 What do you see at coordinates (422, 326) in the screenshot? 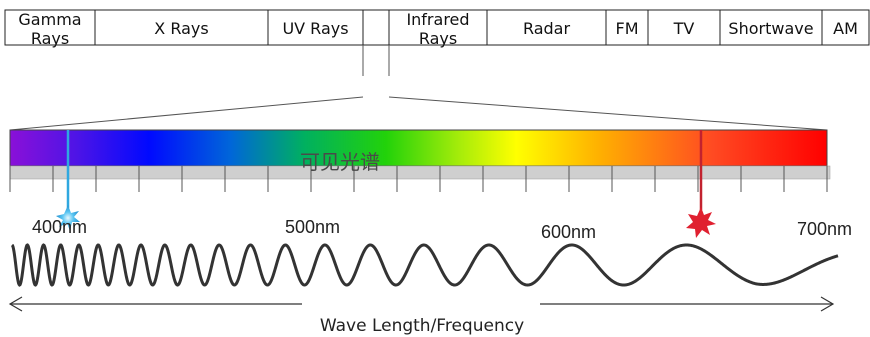
I see `wavelength-frequency-label: Wave Length/Frequency` at bounding box center [422, 326].